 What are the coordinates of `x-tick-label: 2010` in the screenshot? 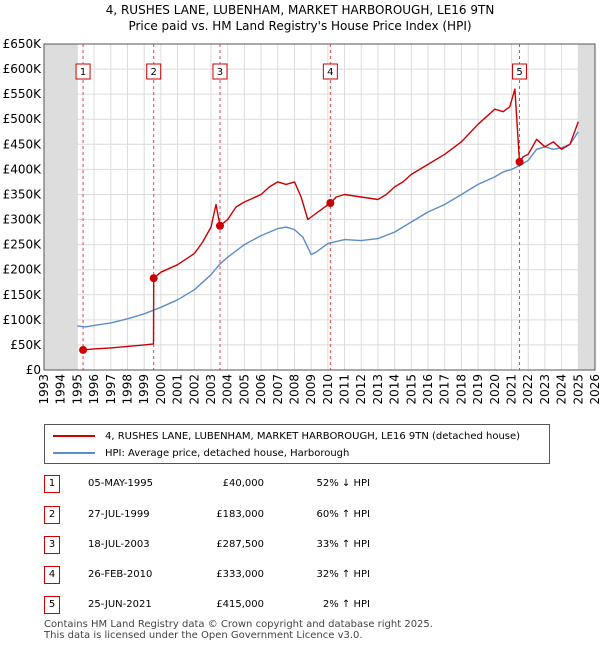 It's located at (328, 389).